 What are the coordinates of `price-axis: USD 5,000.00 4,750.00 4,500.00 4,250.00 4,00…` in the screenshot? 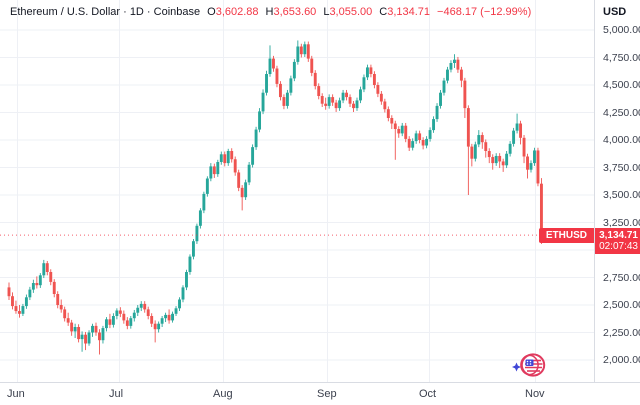 It's located at (617, 202).